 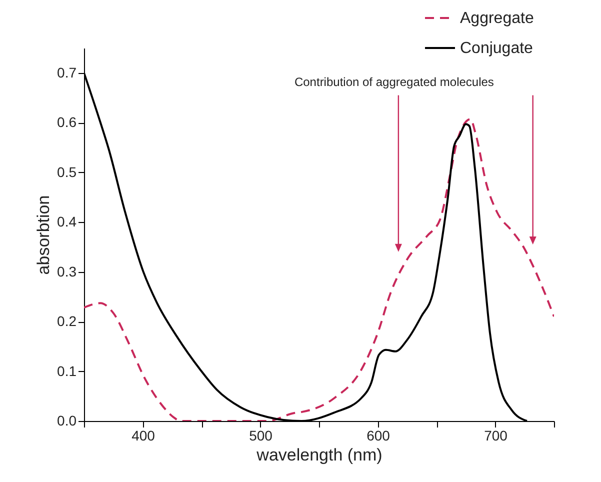 What do you see at coordinates (67, 122) in the screenshot?
I see `y-tick-label: 0.6` at bounding box center [67, 122].